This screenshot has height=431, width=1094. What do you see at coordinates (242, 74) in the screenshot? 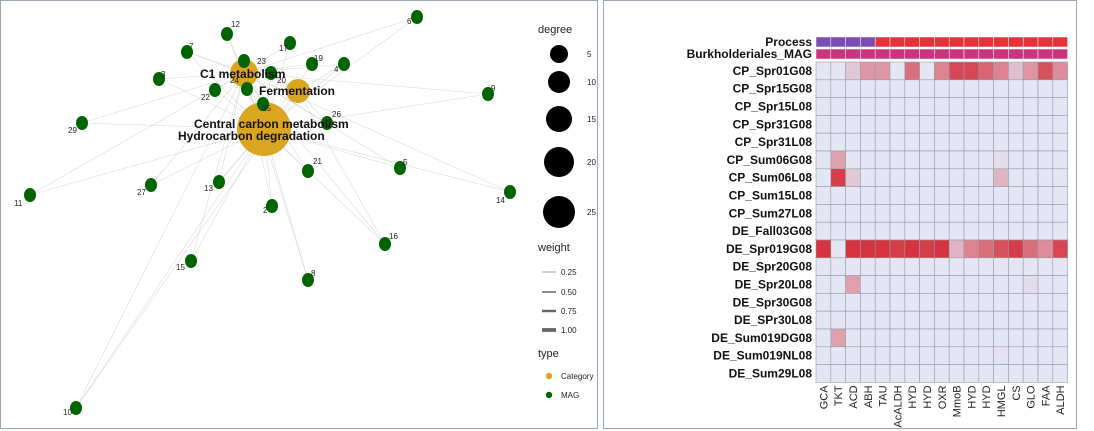
I see `category-node-label: C1 metabolism` at bounding box center [242, 74].